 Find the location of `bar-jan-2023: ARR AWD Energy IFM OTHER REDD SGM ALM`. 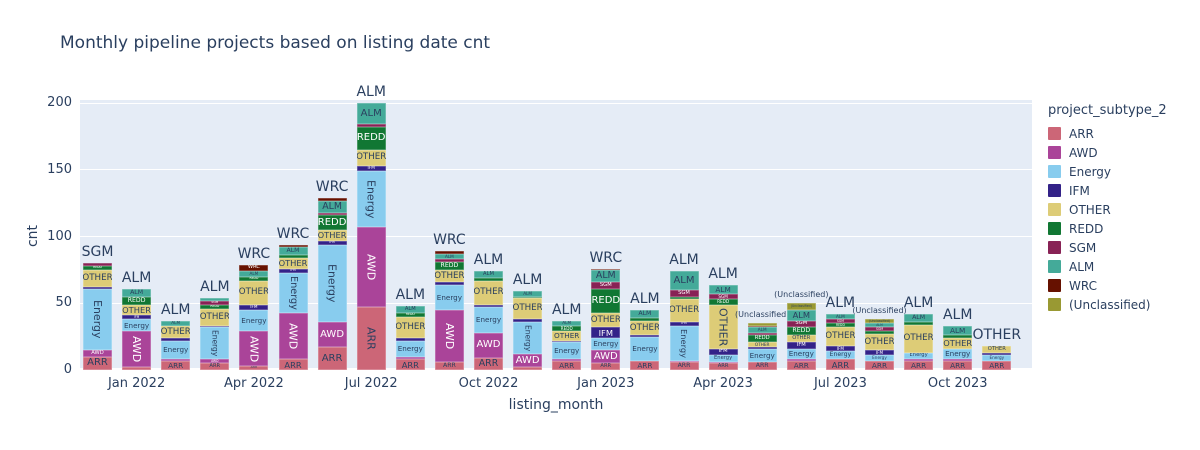

bar-jan-2023: ARR AWD Energy IFM OTHER REDD SGM ALM is located at coordinates (606, 319).